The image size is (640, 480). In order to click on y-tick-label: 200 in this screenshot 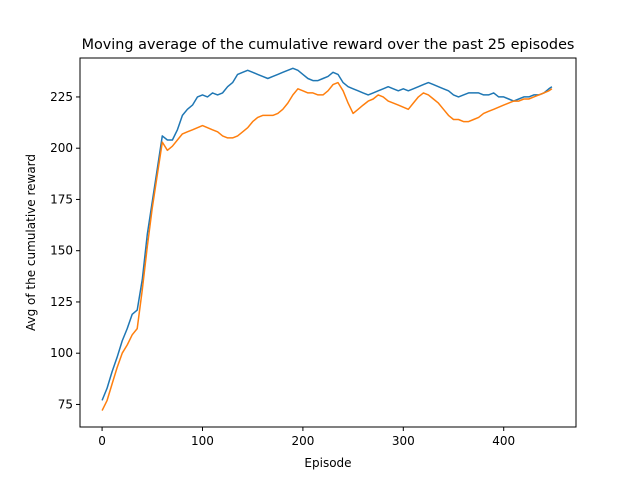, I will do `click(61, 148)`.